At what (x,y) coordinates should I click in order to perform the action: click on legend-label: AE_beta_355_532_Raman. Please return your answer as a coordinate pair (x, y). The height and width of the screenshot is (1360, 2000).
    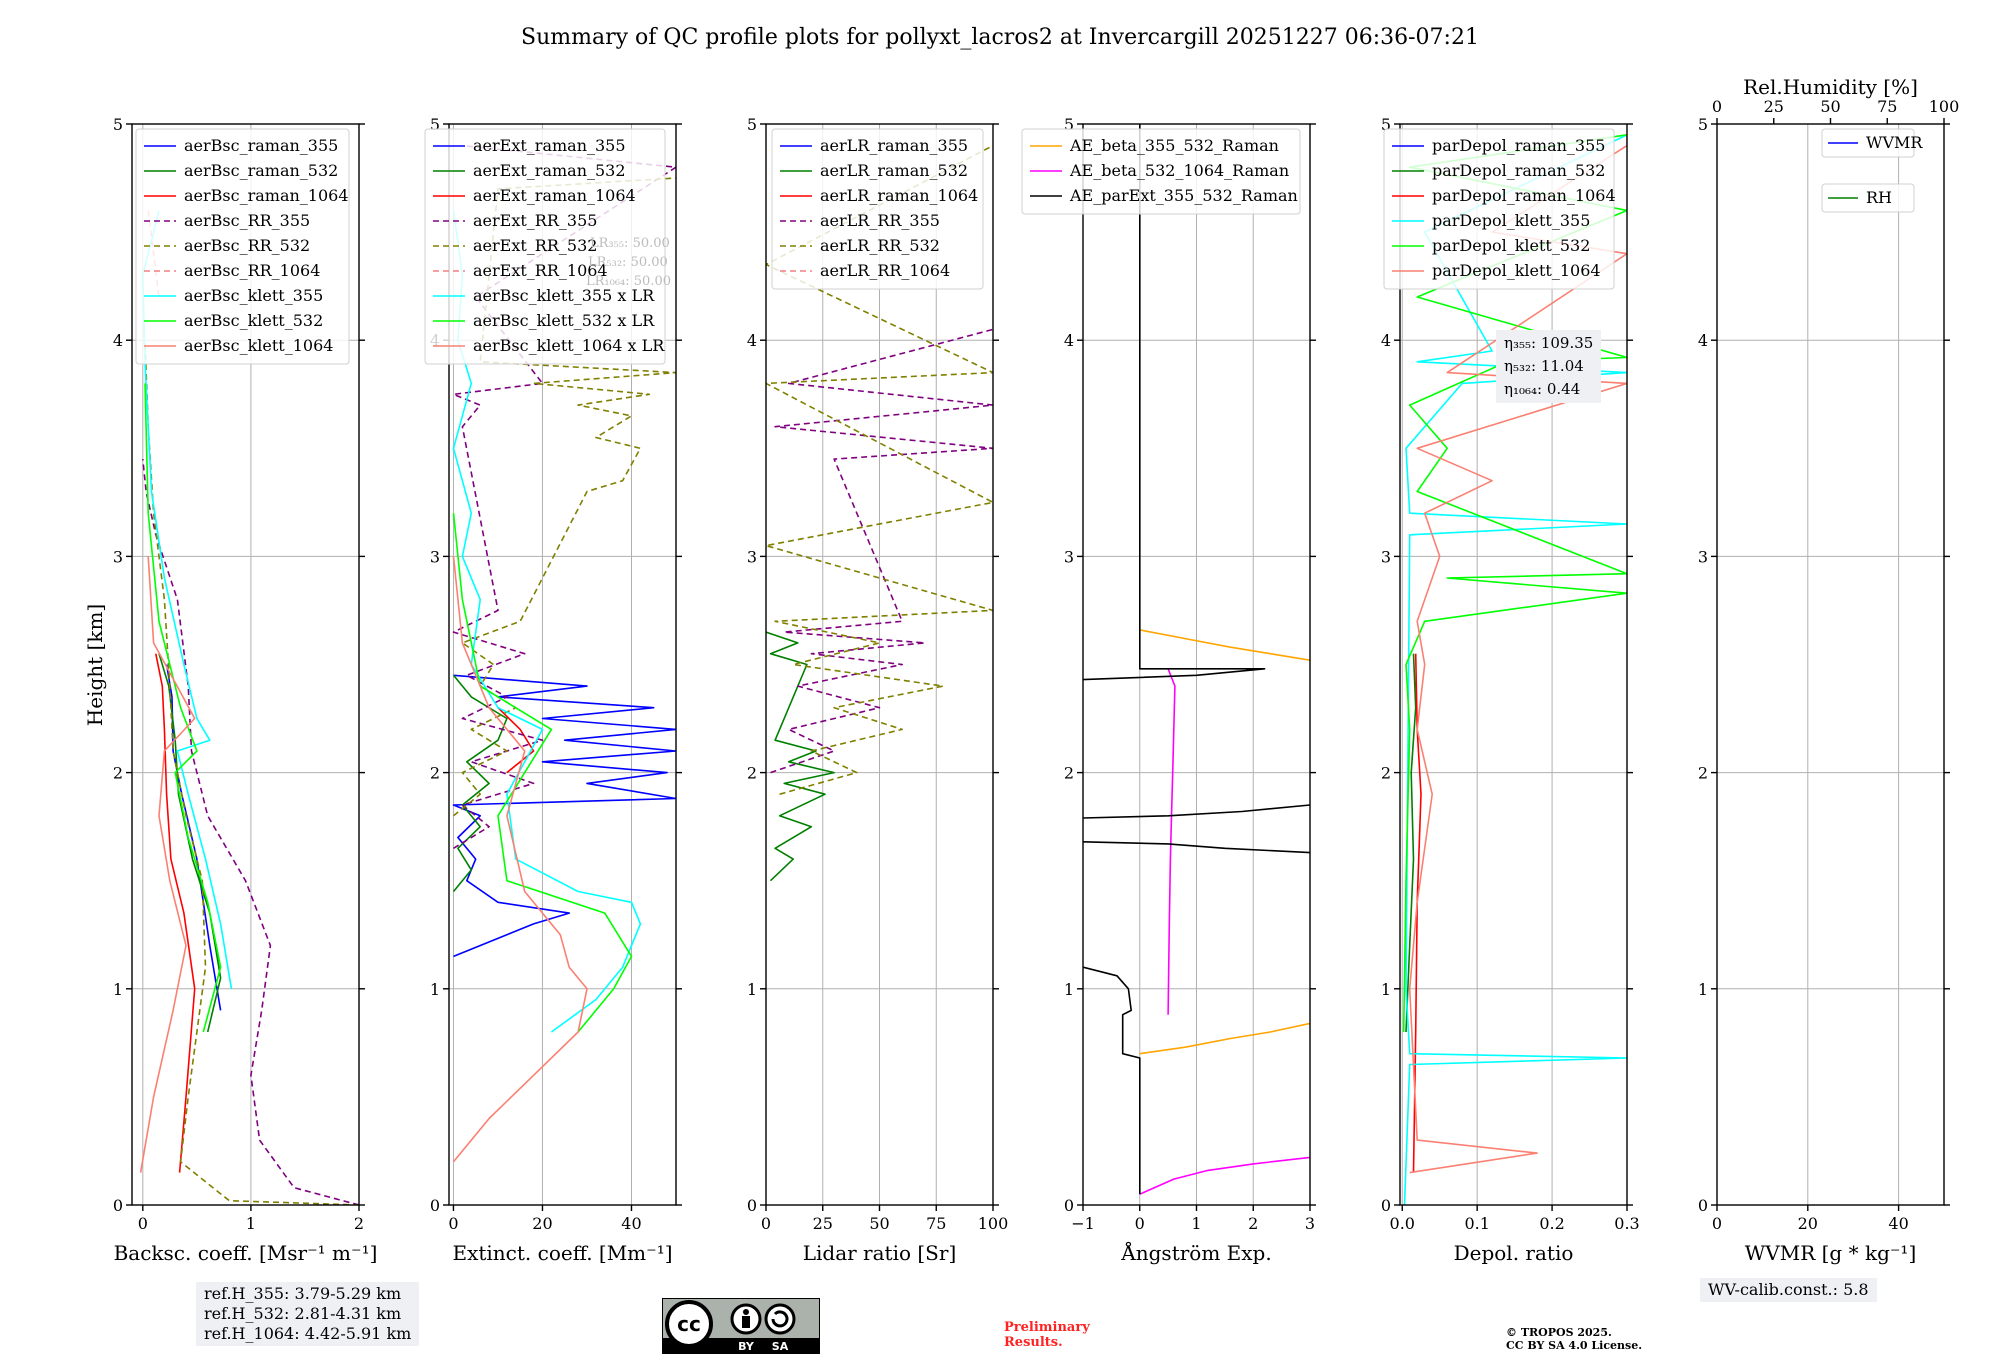
    Looking at the image, I should click on (1174, 145).